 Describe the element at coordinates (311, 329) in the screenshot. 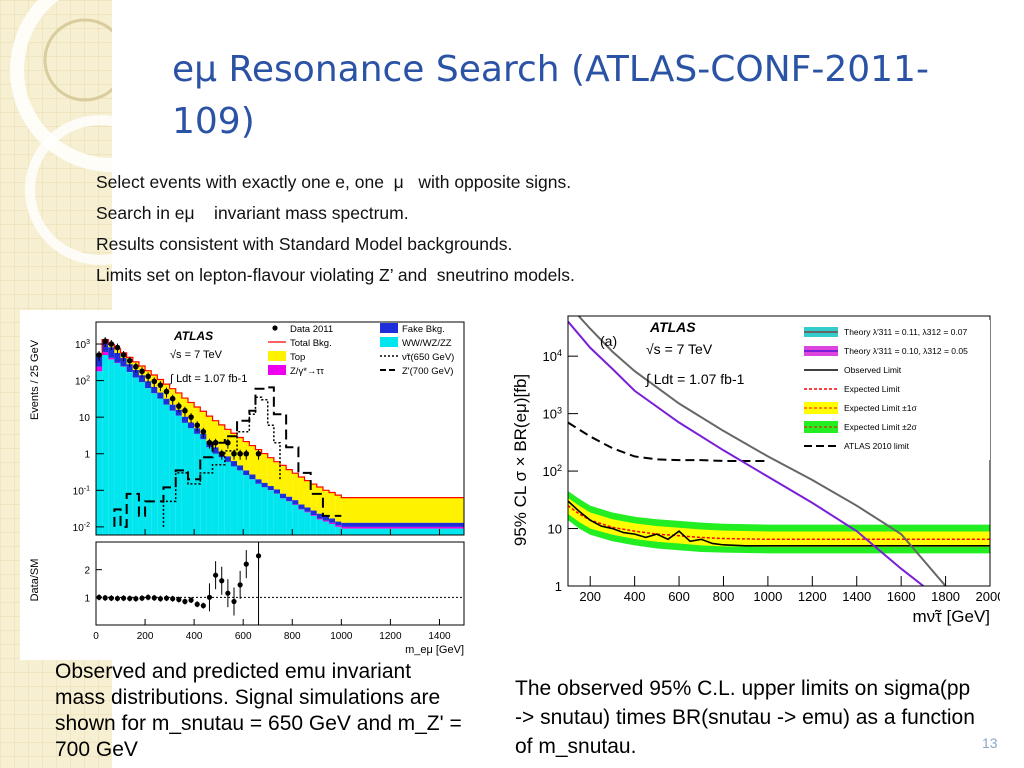

I see `legend-label: Data 2011` at that location.